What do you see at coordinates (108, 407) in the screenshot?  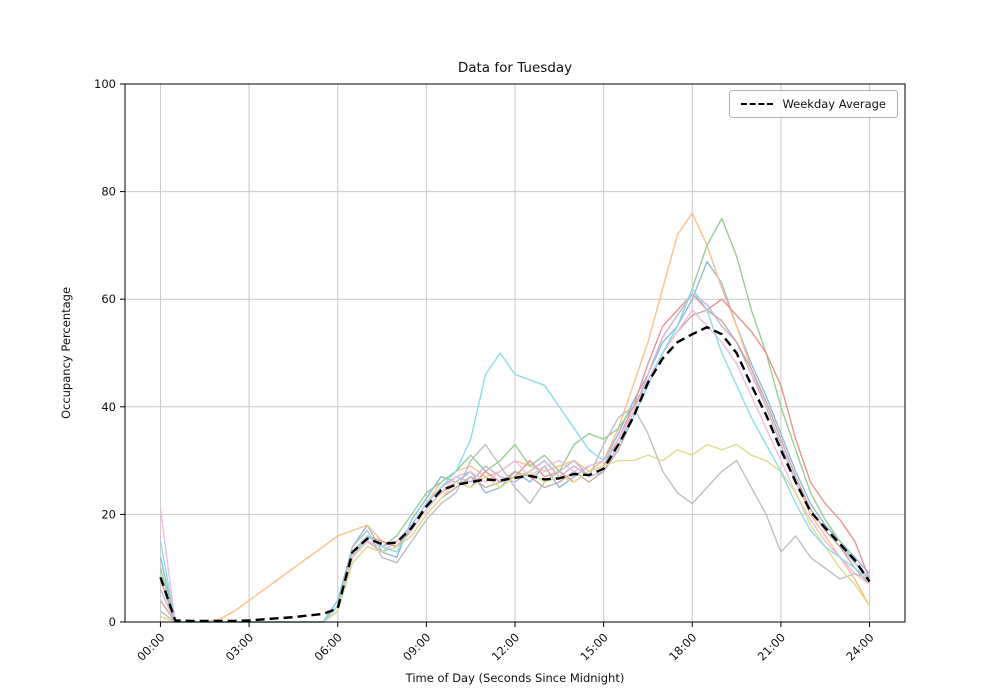 I see `svg-text: 40` at bounding box center [108, 407].